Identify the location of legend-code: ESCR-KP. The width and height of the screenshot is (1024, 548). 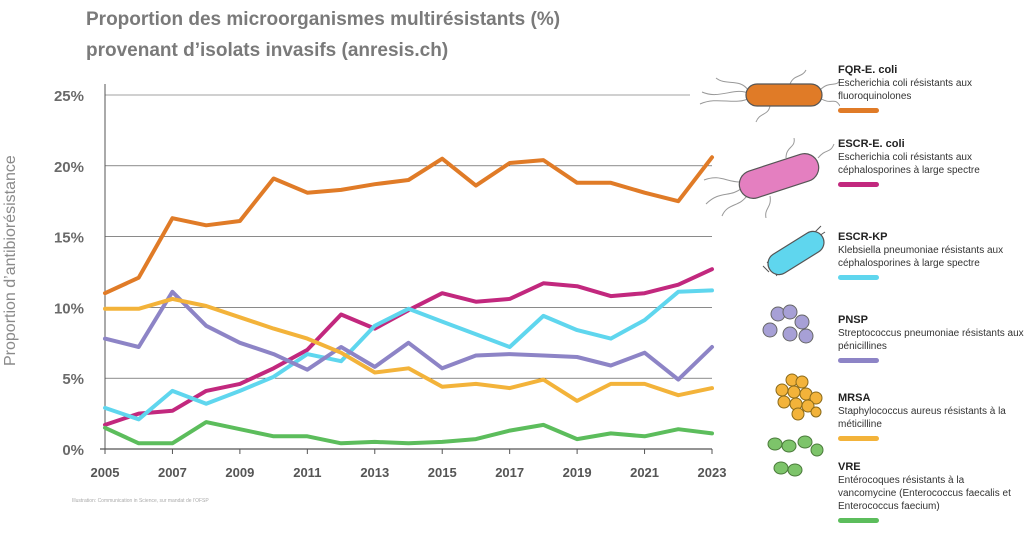
(863, 237).